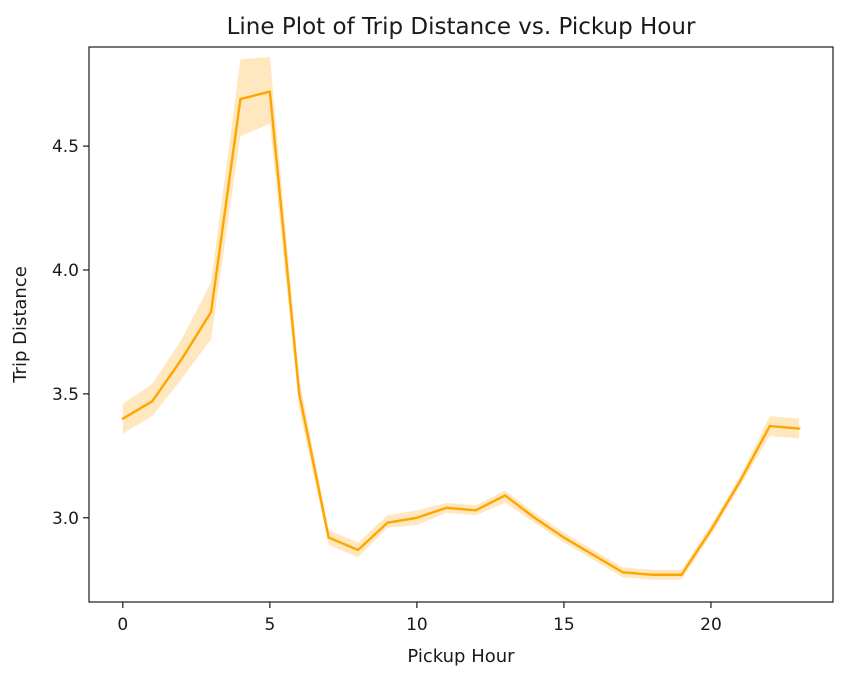  Describe the element at coordinates (564, 625) in the screenshot. I see `x-tick-label: 15` at that location.